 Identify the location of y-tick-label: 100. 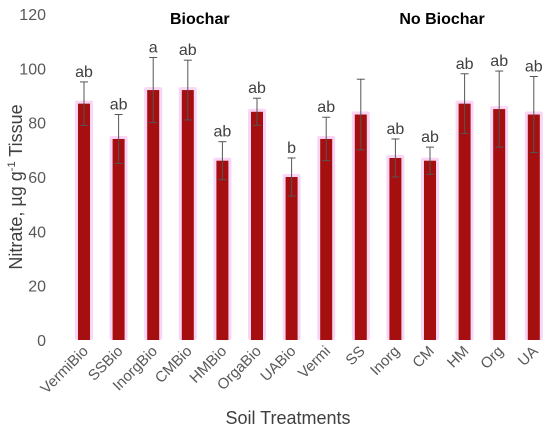
(32, 69).